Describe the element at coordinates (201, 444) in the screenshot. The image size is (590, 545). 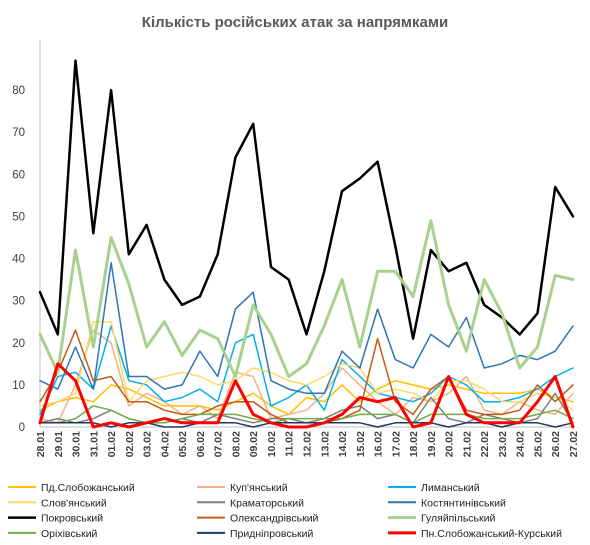
I see `x-tick-label: 06.02` at that location.